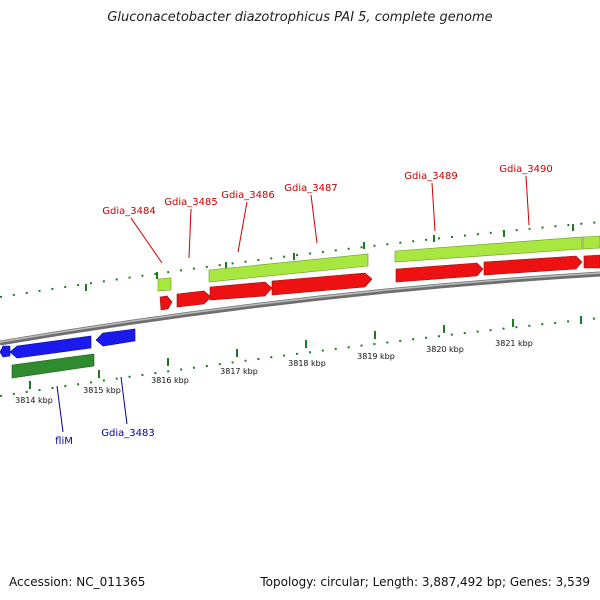 The image size is (600, 600). What do you see at coordinates (77, 582) in the screenshot?
I see `accession-label: Accession: NC_011365` at bounding box center [77, 582].